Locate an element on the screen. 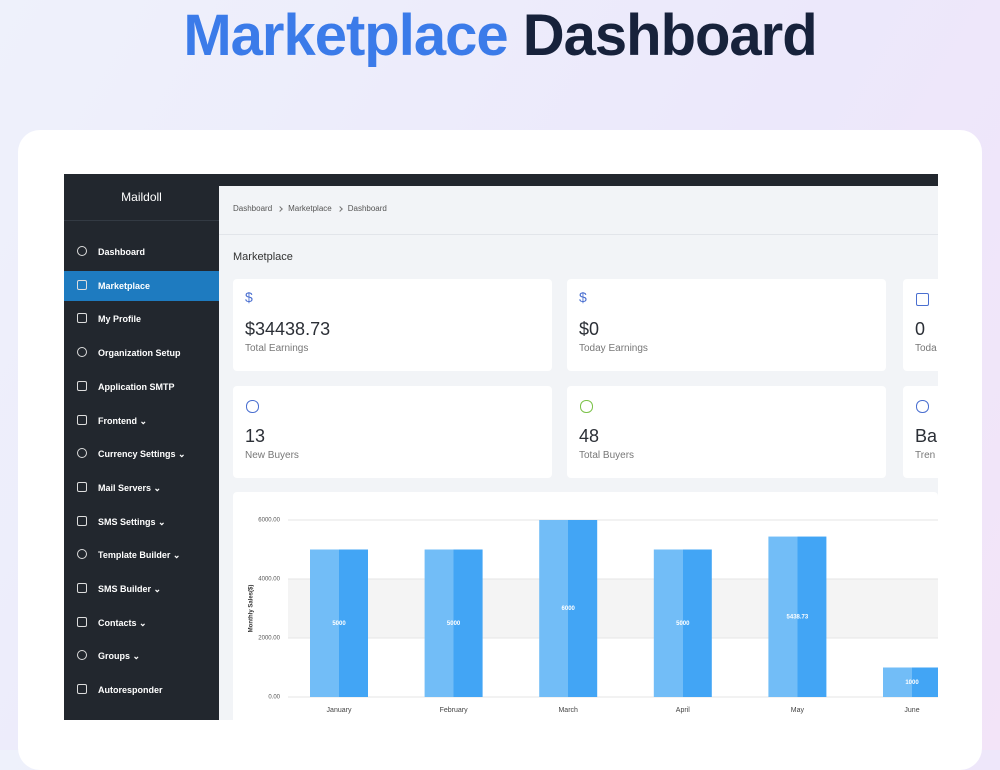 The height and width of the screenshot is (770, 1000). card-value: 0 is located at coordinates (920, 329).